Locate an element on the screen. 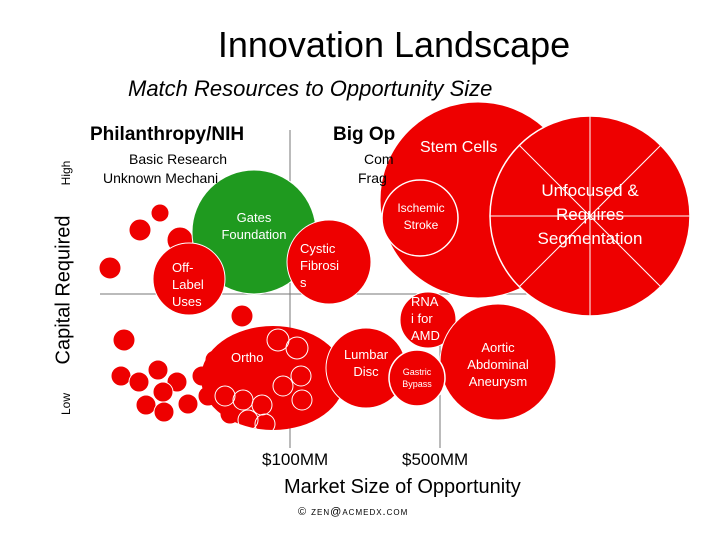 The height and width of the screenshot is (546, 728). gates-foundation-label-2: Foundation is located at coordinates (254, 234).